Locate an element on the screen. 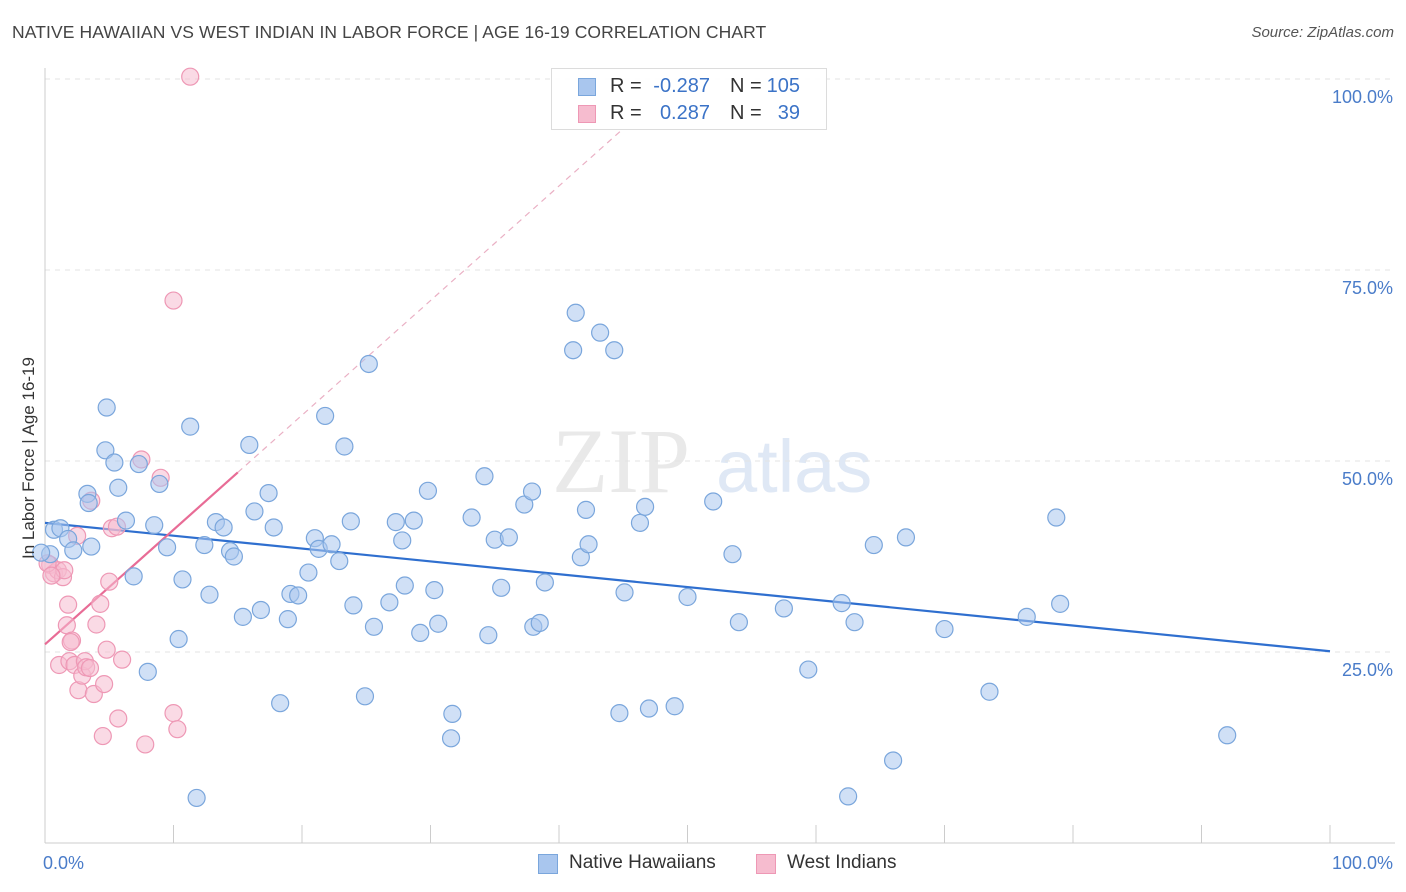  y-axis-title: In Labor Force | Age 16-19 is located at coordinates (28, 458).